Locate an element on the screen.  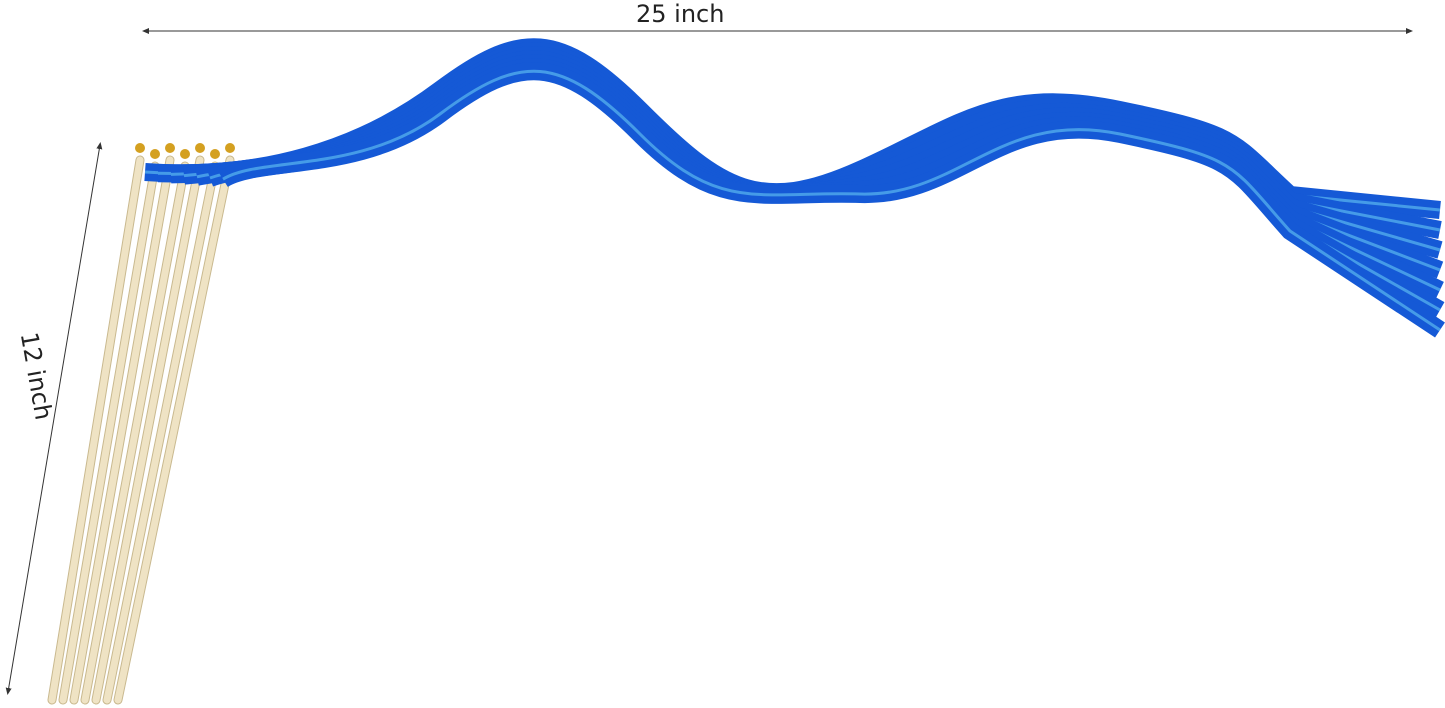
wooden-sticks is located at coordinates (141, 430).